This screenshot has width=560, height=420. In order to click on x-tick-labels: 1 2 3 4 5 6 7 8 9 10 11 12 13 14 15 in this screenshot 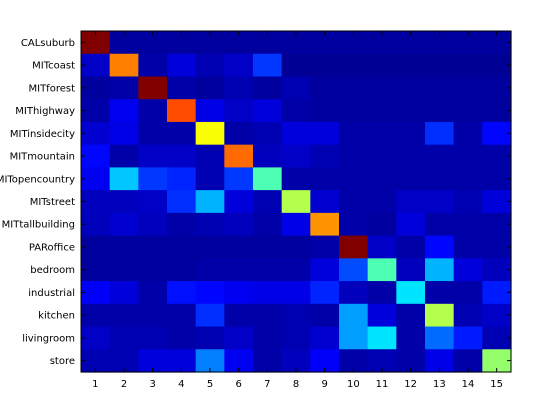, I will do `click(297, 384)`.